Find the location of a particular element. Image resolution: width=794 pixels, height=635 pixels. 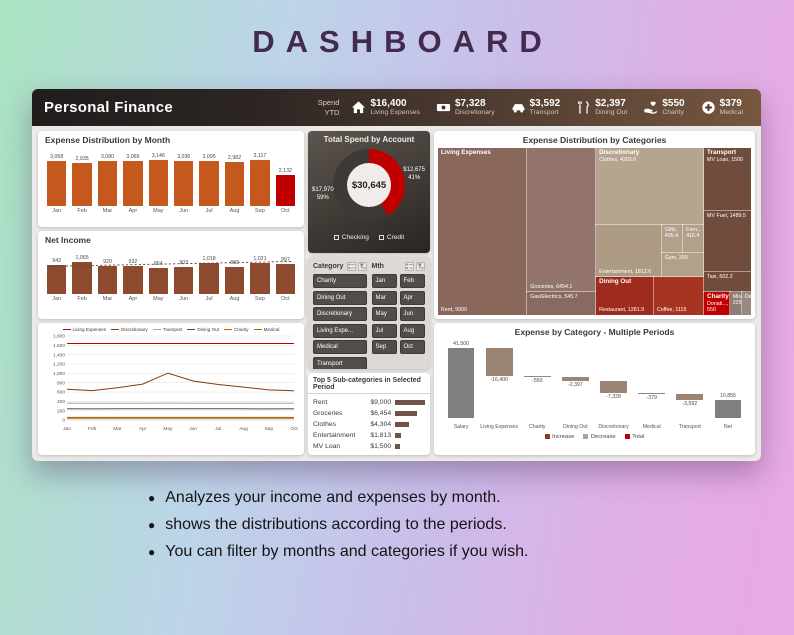

waterfall-x-label: Medical is located at coordinates (651, 427).